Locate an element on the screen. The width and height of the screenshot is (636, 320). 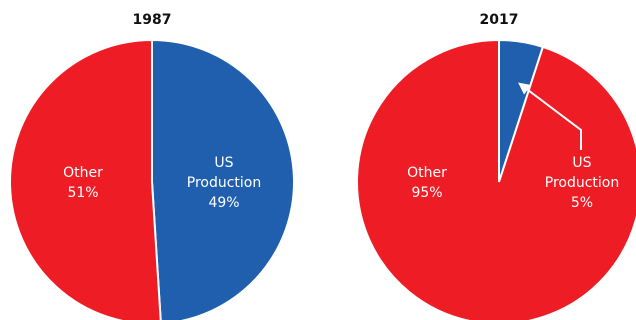
label-us-2017-name-line2: Production is located at coordinates (582, 183).